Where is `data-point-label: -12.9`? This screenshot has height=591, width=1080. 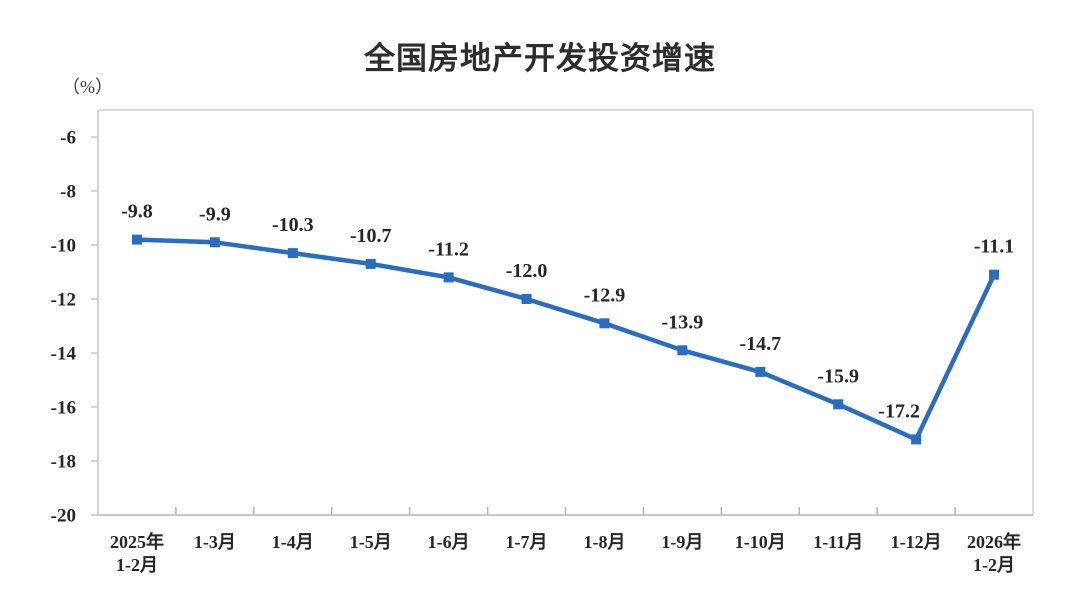 data-point-label: -12.9 is located at coordinates (605, 295).